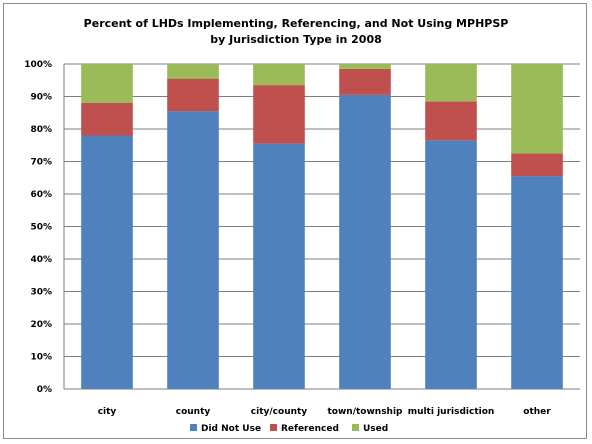  Describe the element at coordinates (193, 412) in the screenshot. I see `x-tick-label: county` at that location.